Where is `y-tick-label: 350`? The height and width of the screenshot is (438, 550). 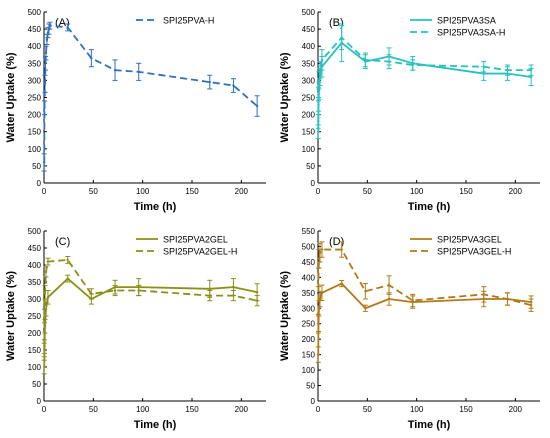
y-tick-label: 350 is located at coordinates (35, 282).